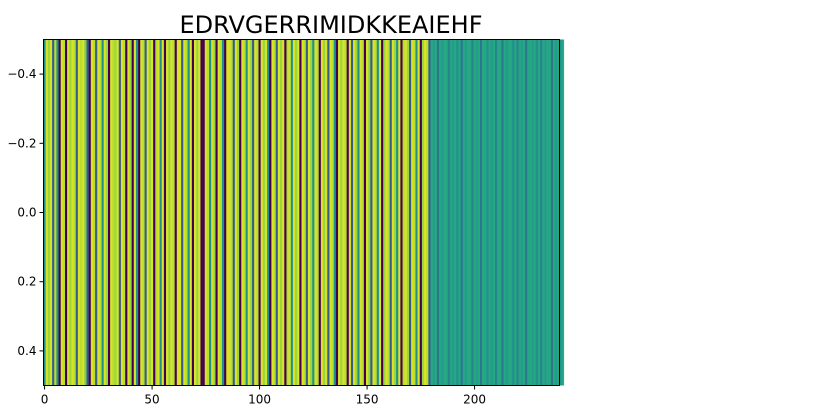  What do you see at coordinates (474, 400) in the screenshot?
I see `x-tick-label: 200` at bounding box center [474, 400].